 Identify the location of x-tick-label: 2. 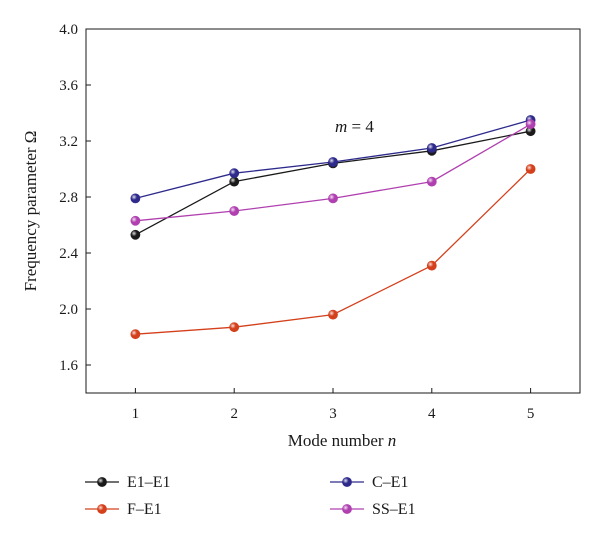
(234, 414).